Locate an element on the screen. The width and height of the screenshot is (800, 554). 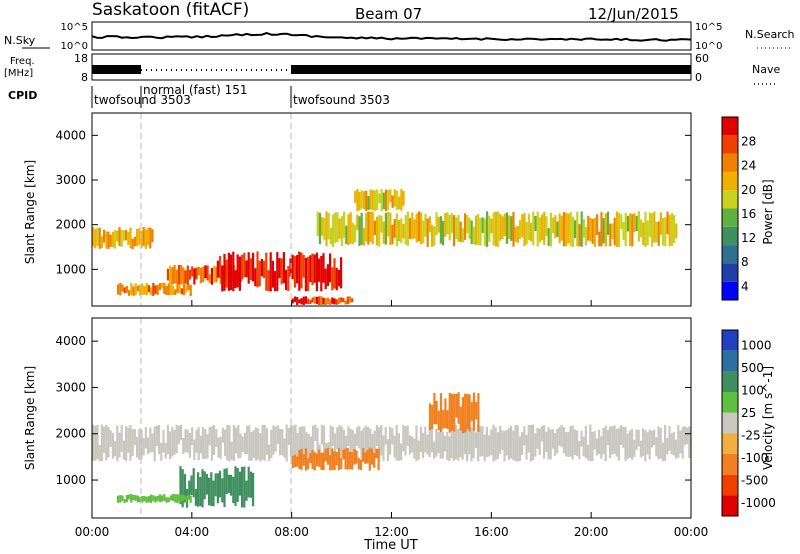
nave-label: Nave is located at coordinates (766, 69).